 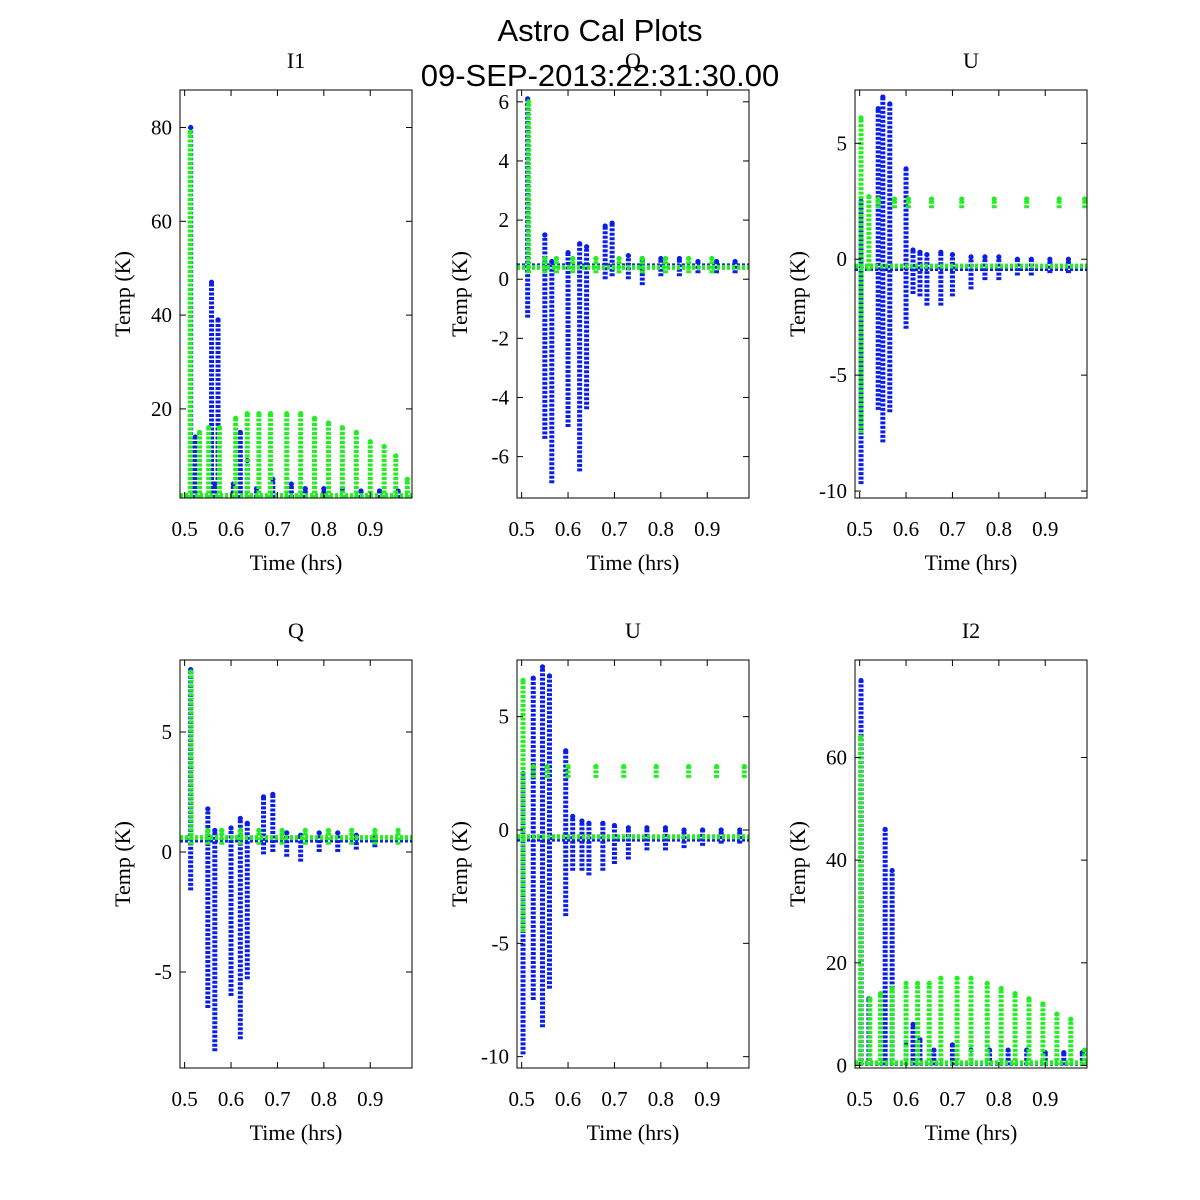 I want to click on figure-title: Astro Cal Plots, so click(x=599, y=30).